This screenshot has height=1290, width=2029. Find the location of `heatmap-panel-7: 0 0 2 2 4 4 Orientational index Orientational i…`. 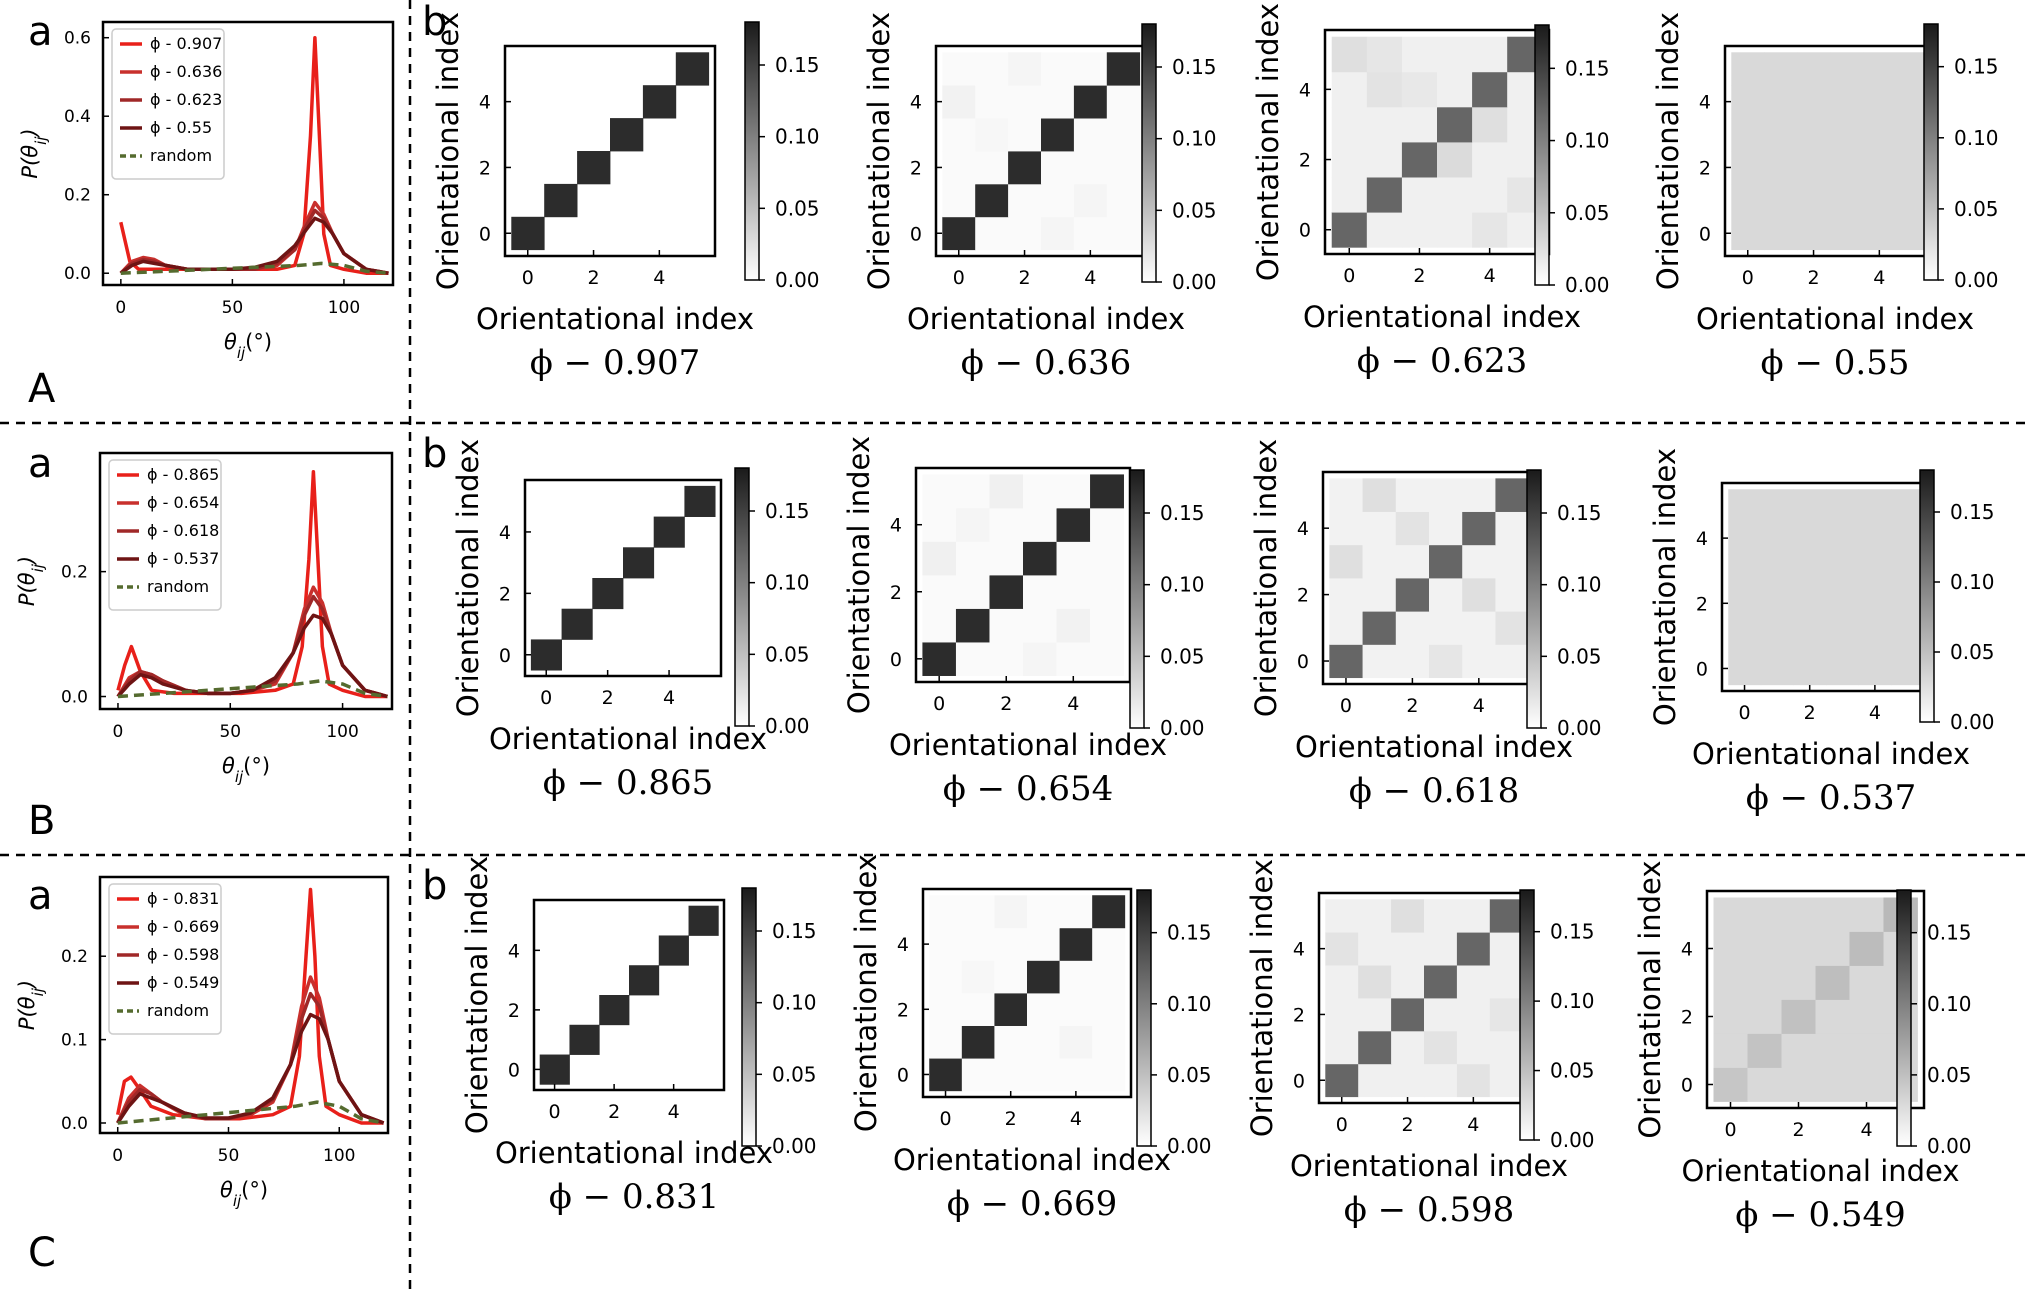

heatmap-panel-7: 0 0 2 2 4 4 Orientational index Orientational i… is located at coordinates (1425, 625).